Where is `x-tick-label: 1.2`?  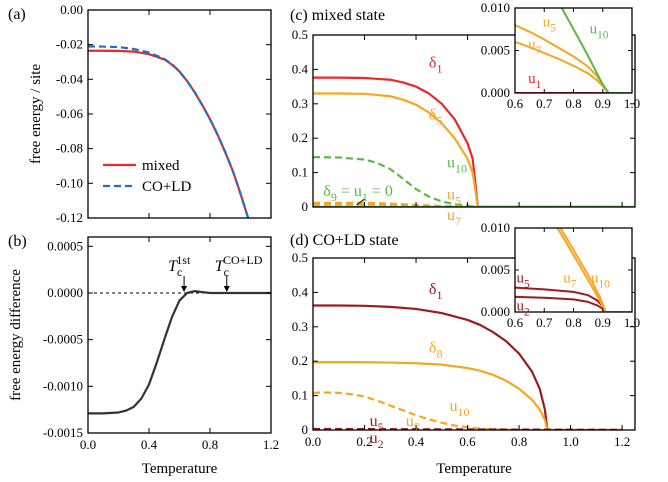 x-tick-label: 1.2 is located at coordinates (622, 441).